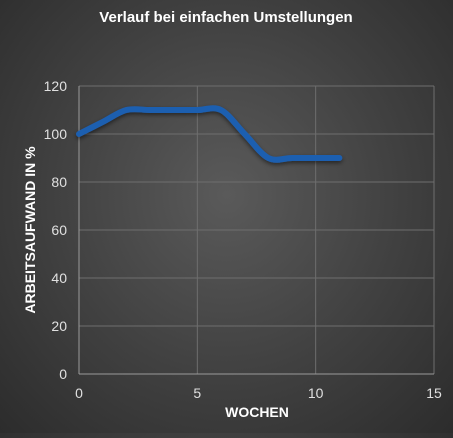 The image size is (453, 438). What do you see at coordinates (56, 86) in the screenshot?
I see `y-tick-label: 120` at bounding box center [56, 86].